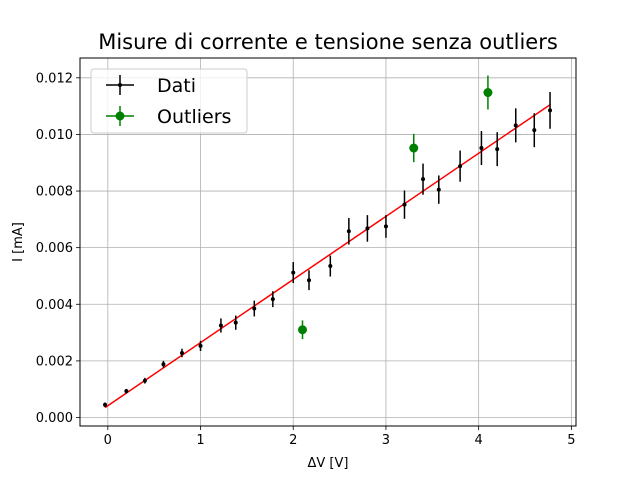 Image resolution: width=640 pixels, height=478 pixels. What do you see at coordinates (386, 440) in the screenshot?
I see `x-tick-label: 3` at bounding box center [386, 440].